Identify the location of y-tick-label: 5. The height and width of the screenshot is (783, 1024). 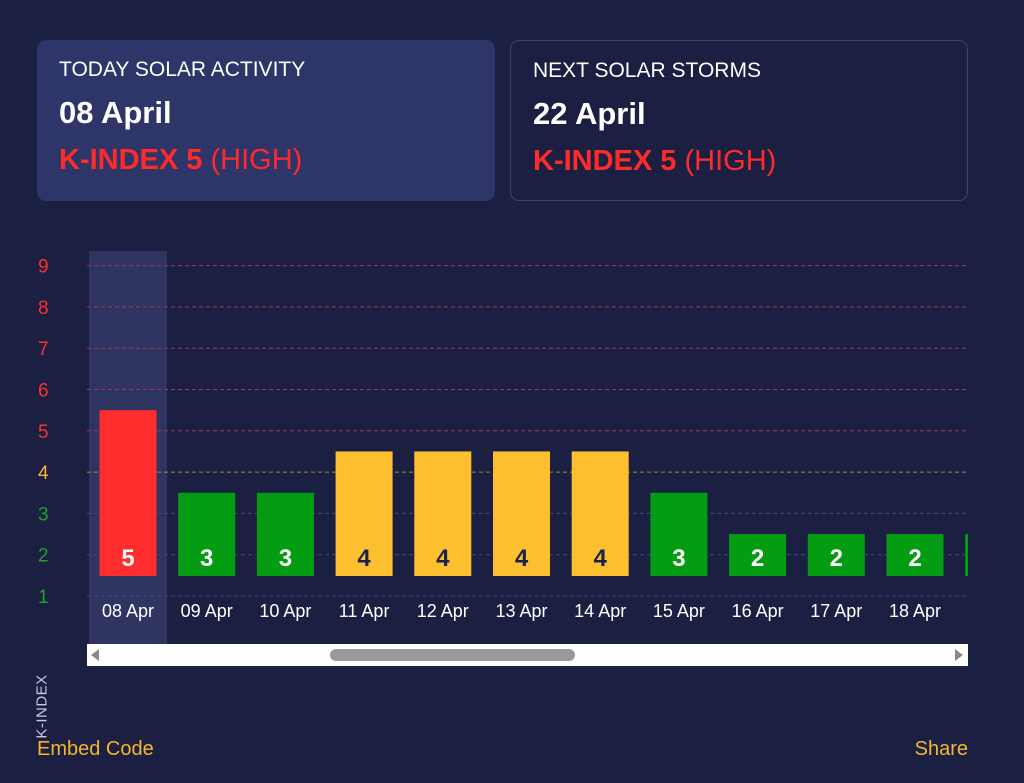
(43, 432).